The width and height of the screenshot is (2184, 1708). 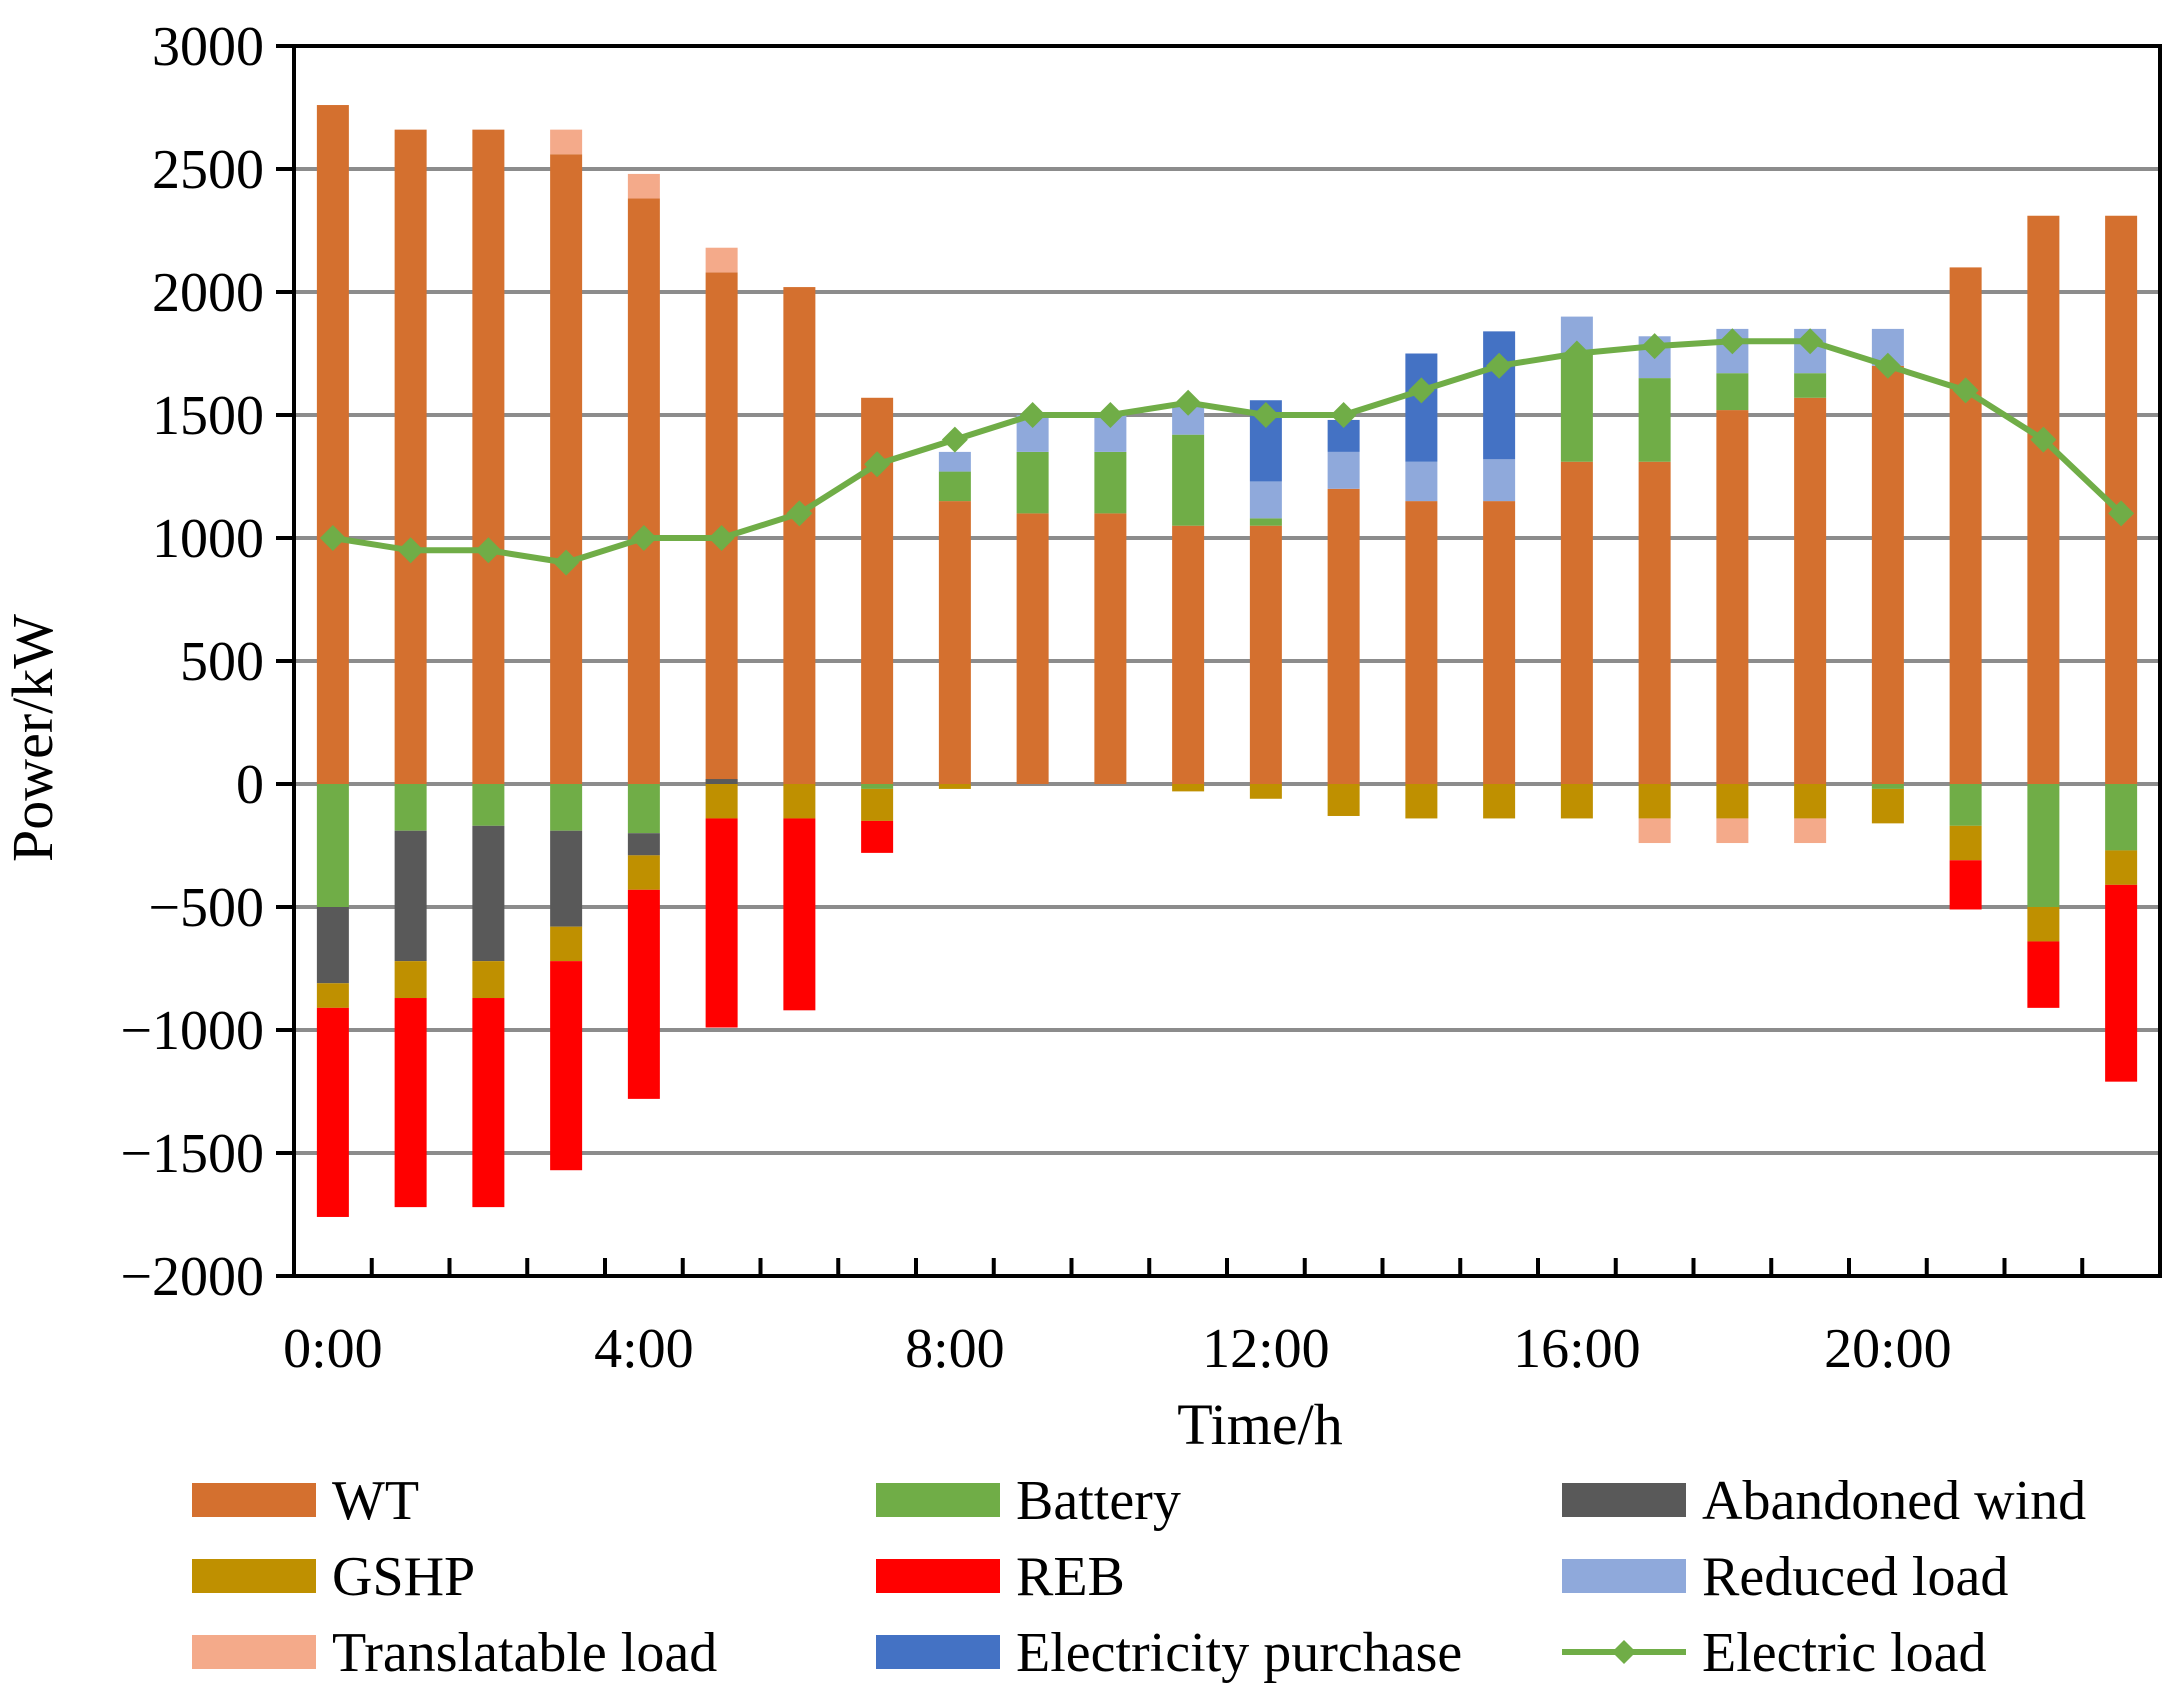 I want to click on x-tick-label-20: 20:00, so click(x=1888, y=1349).